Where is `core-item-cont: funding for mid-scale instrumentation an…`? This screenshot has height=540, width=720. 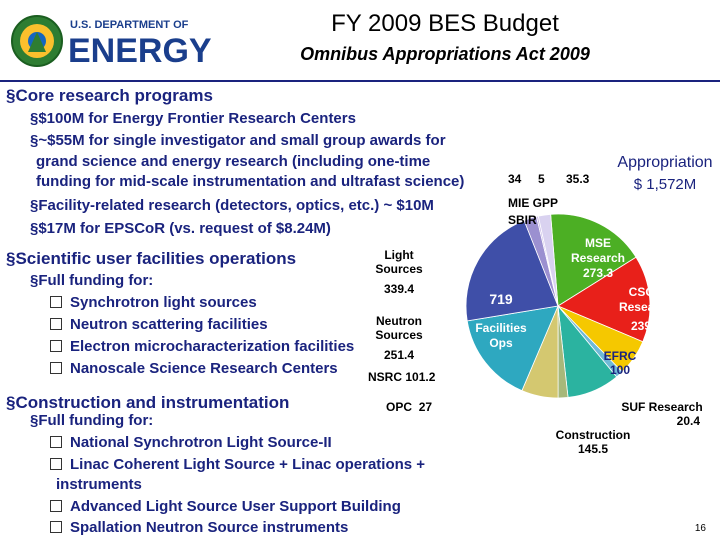
core-item-cont: funding for mid-scale instrumentation an… is located at coordinates (250, 181).